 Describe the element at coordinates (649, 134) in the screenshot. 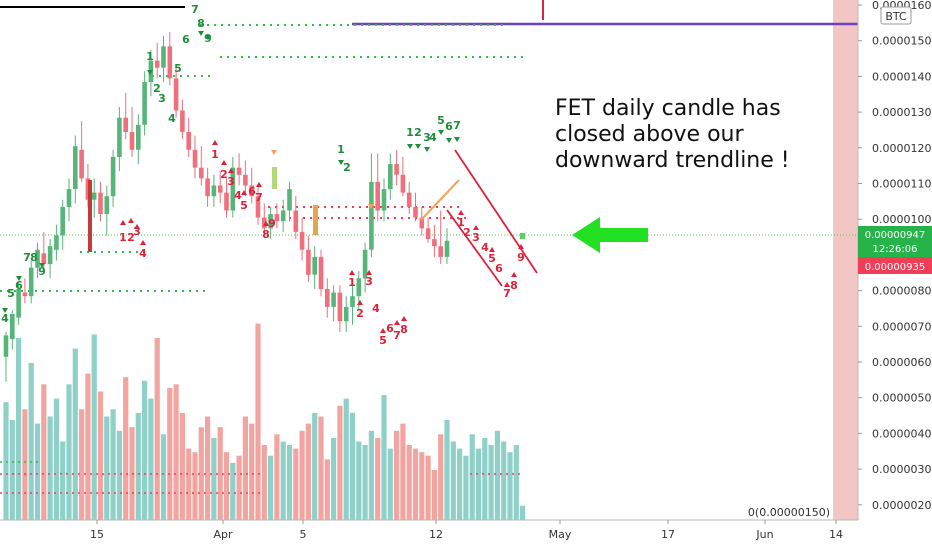

I see `annotation-line-2: closed above our` at that location.